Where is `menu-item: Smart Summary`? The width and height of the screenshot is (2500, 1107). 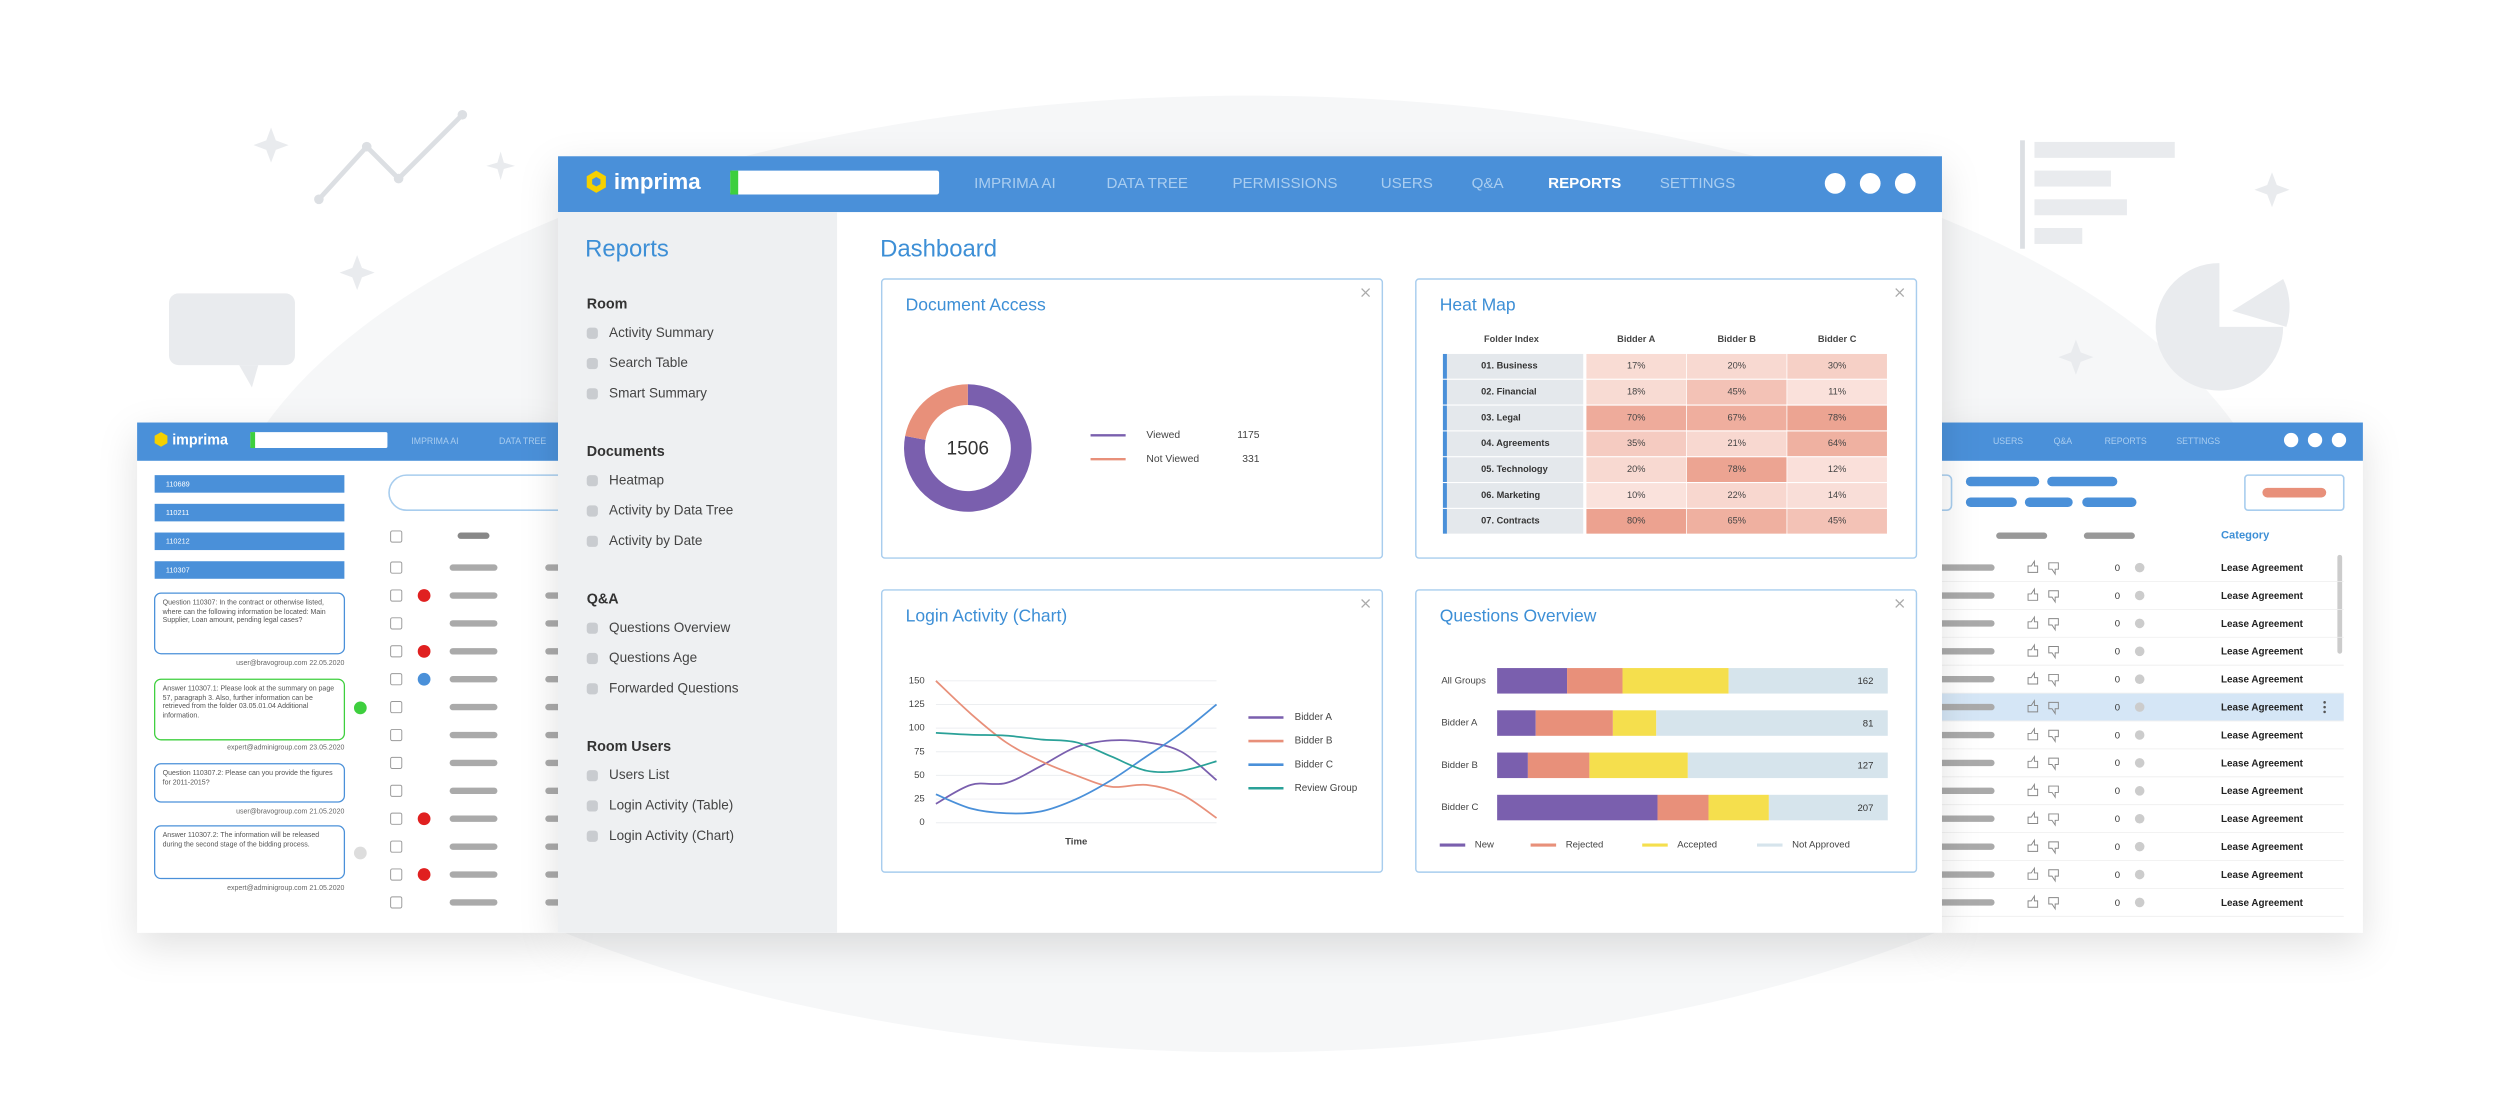 menu-item: Smart Summary is located at coordinates (658, 392).